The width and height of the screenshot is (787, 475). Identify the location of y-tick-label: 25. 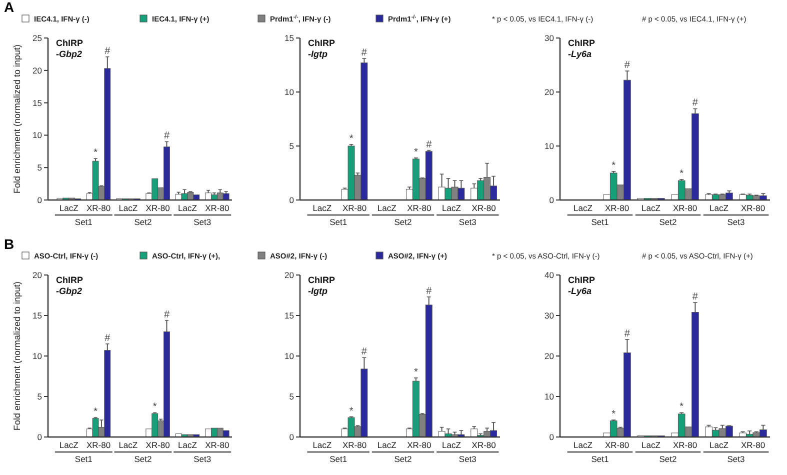
(37, 37).